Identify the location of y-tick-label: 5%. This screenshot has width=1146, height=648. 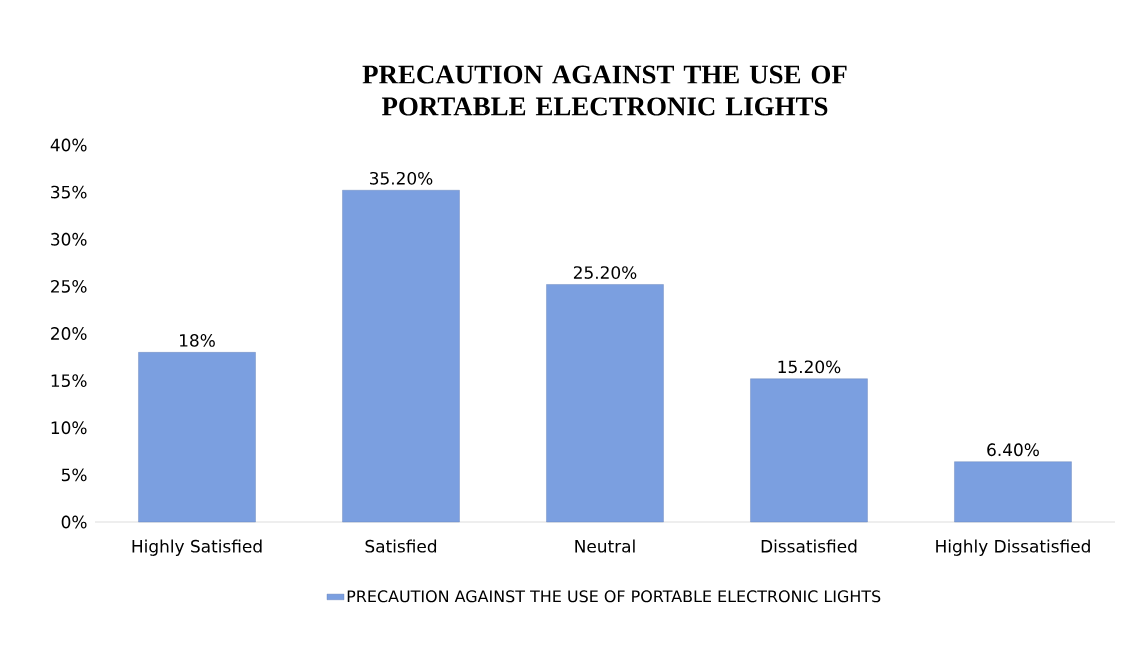
(74, 475).